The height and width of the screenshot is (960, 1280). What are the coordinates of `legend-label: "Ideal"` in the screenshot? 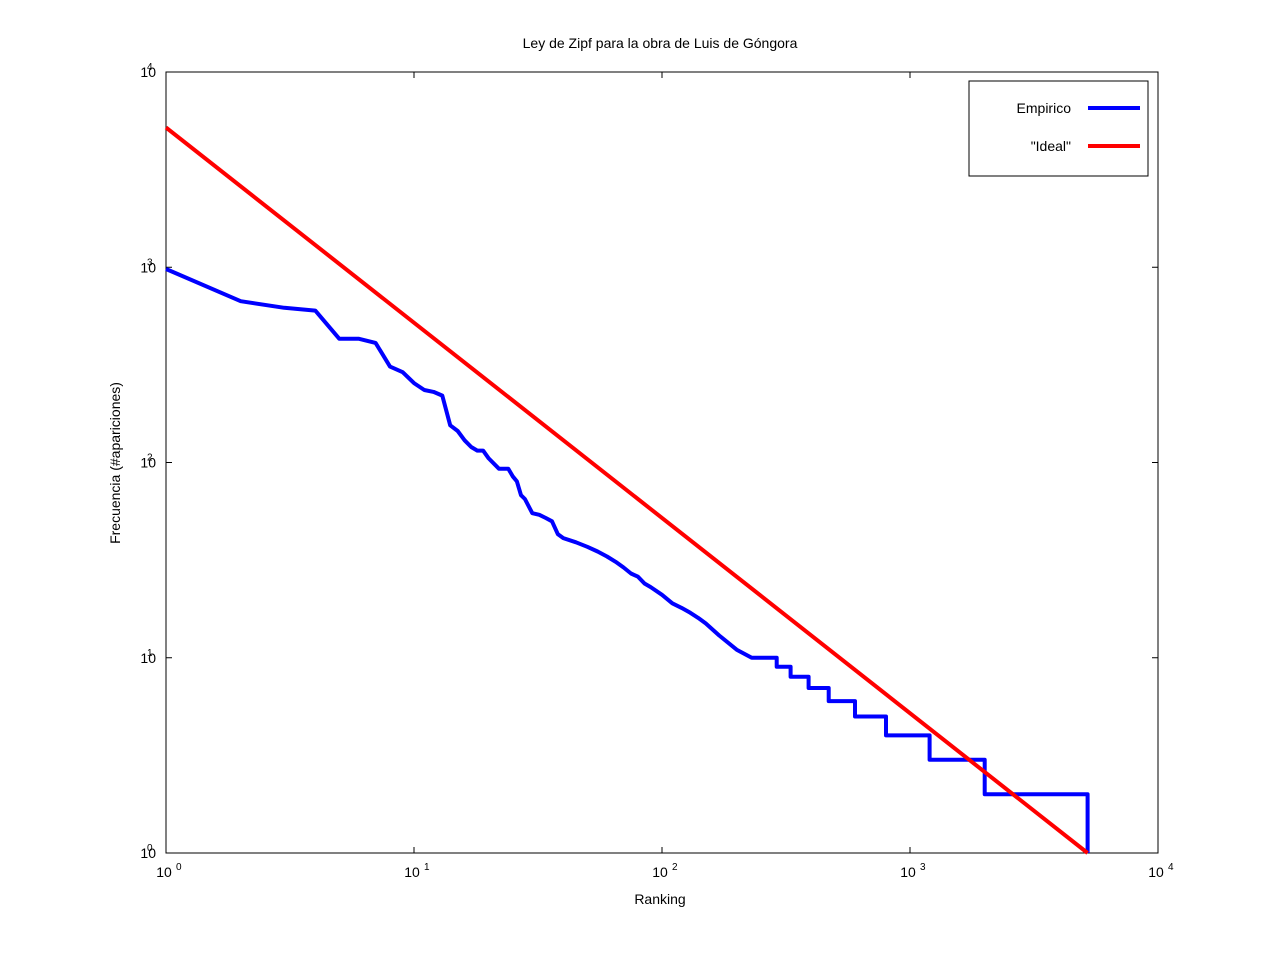 It's located at (1051, 146).